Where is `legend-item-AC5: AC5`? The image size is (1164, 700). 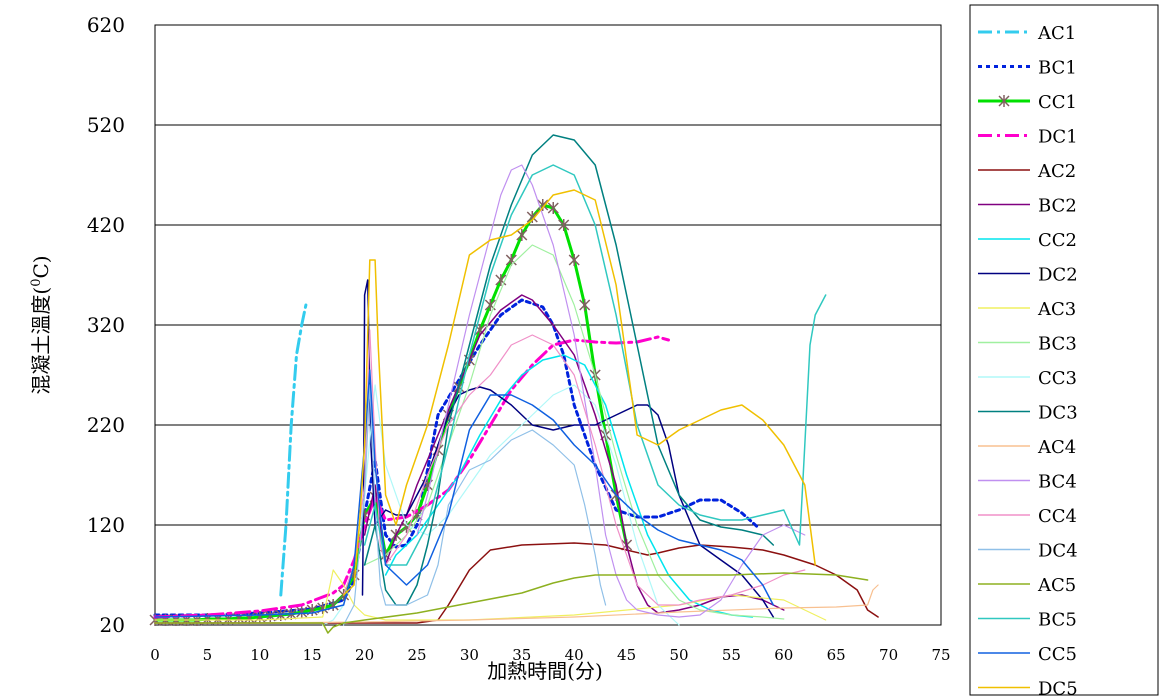
legend-item-AC5: AC5 is located at coordinates (1027, 585).